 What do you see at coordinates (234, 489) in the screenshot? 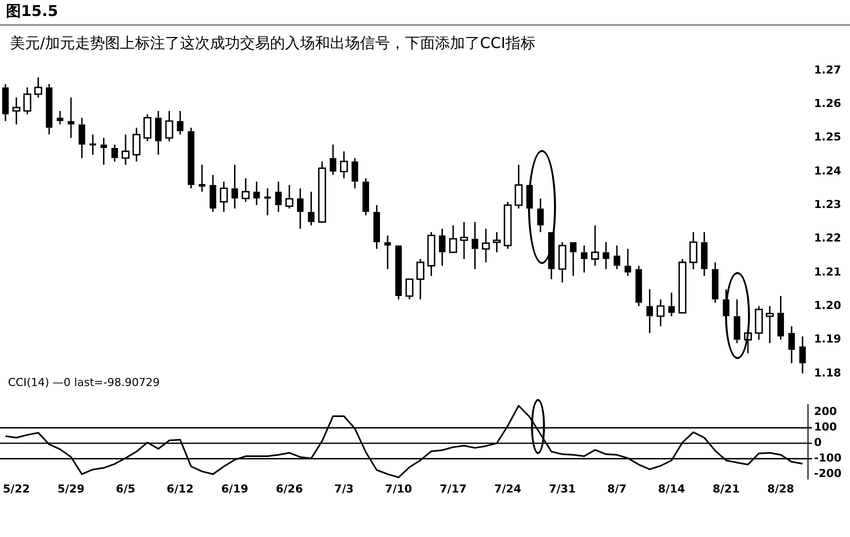
I see `x-tick-label: 6/19` at bounding box center [234, 489].